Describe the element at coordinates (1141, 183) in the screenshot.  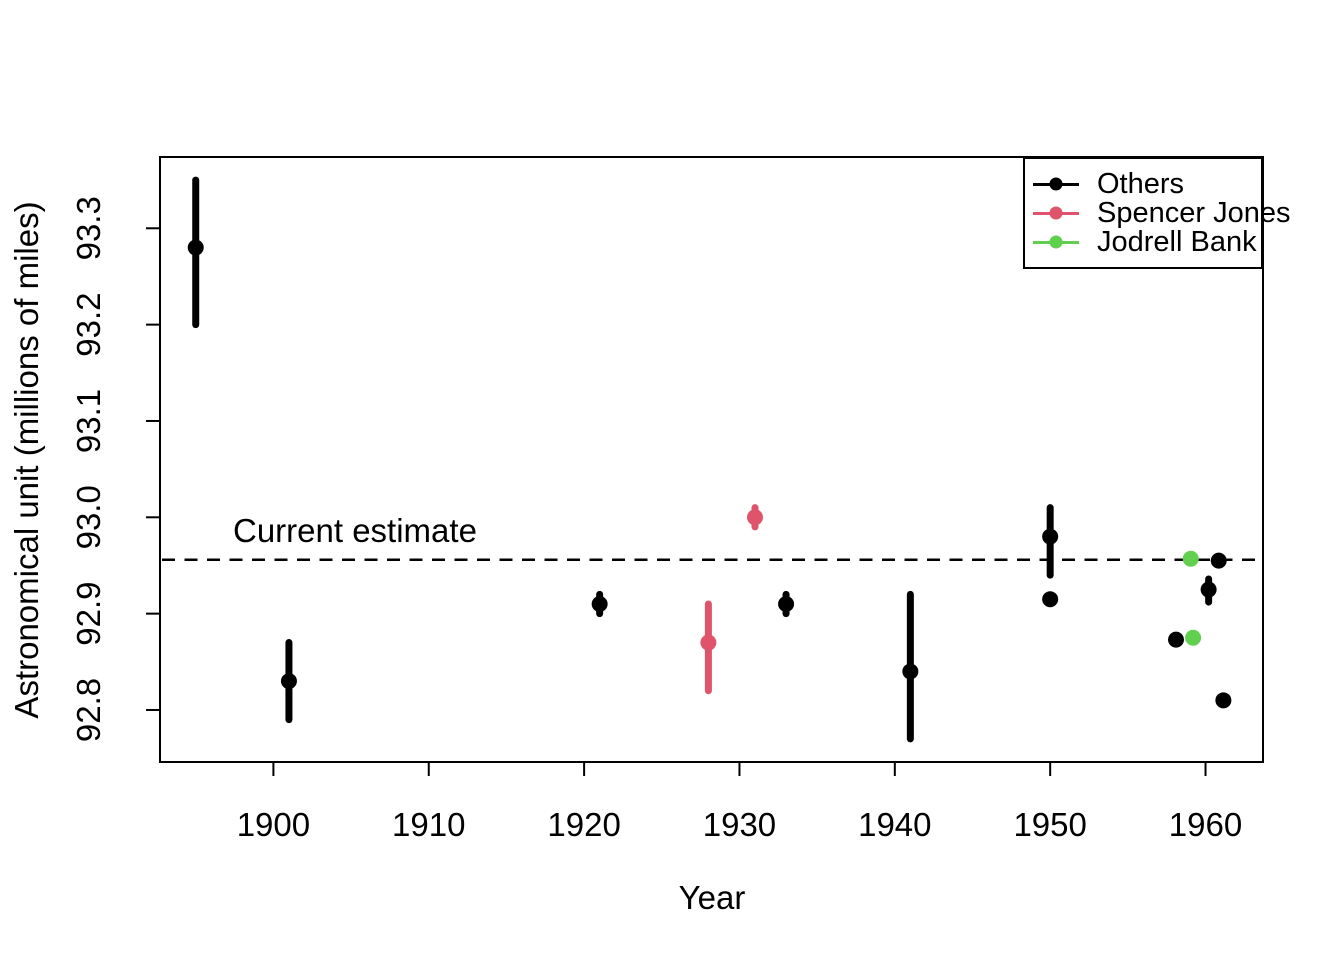
I see `legend-item-label: Others` at that location.